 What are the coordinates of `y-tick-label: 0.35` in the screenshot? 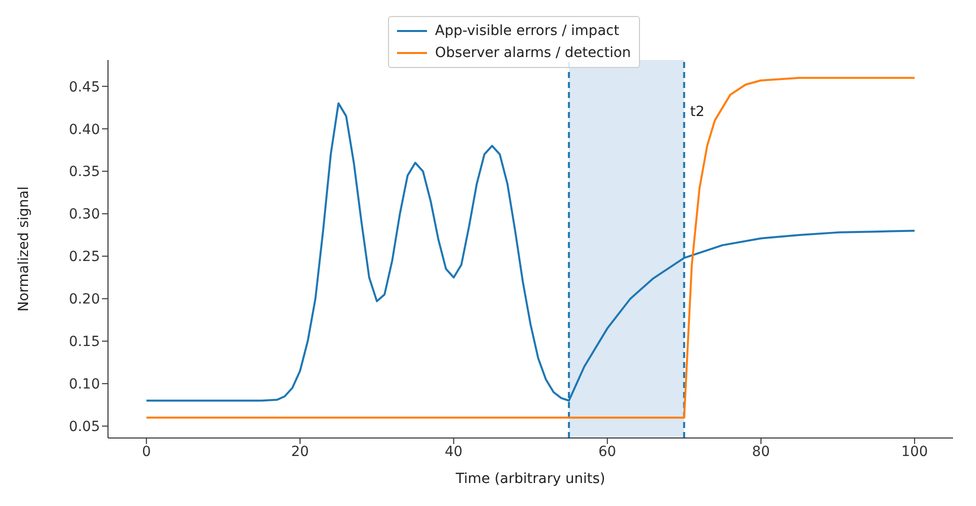 It's located at (84, 172).